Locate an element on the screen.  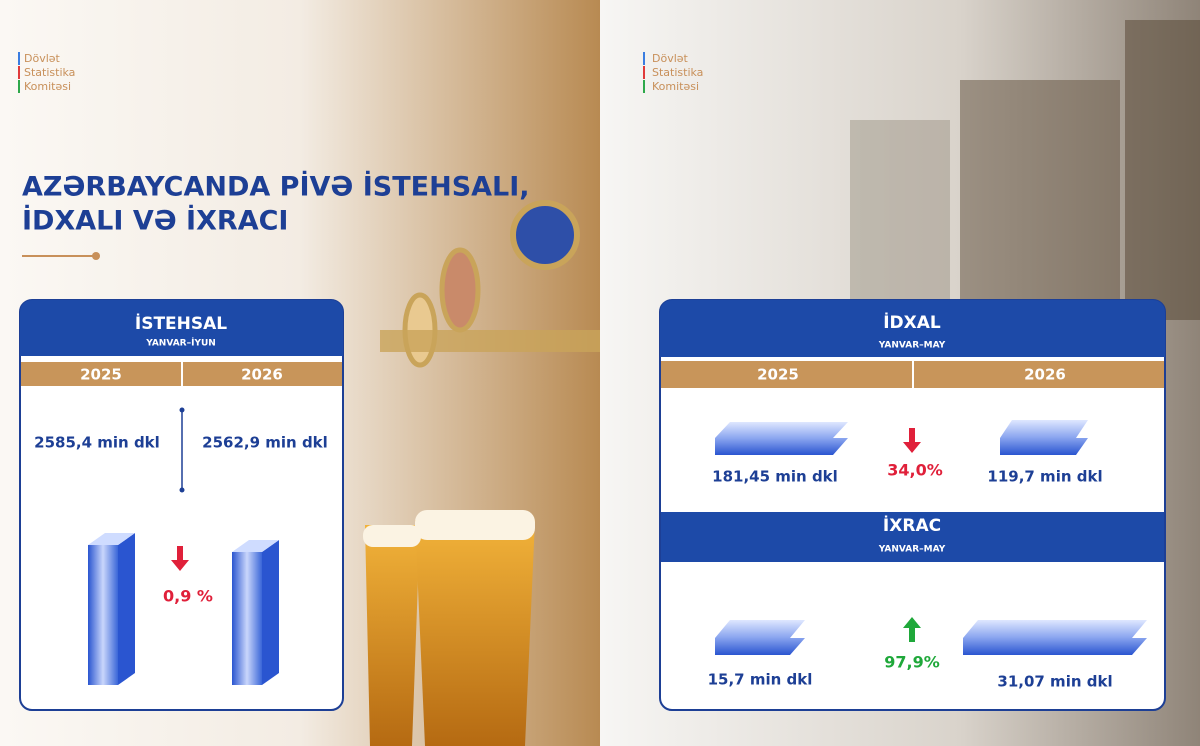
card-title: İSTEHSAL is located at coordinates (181, 323).